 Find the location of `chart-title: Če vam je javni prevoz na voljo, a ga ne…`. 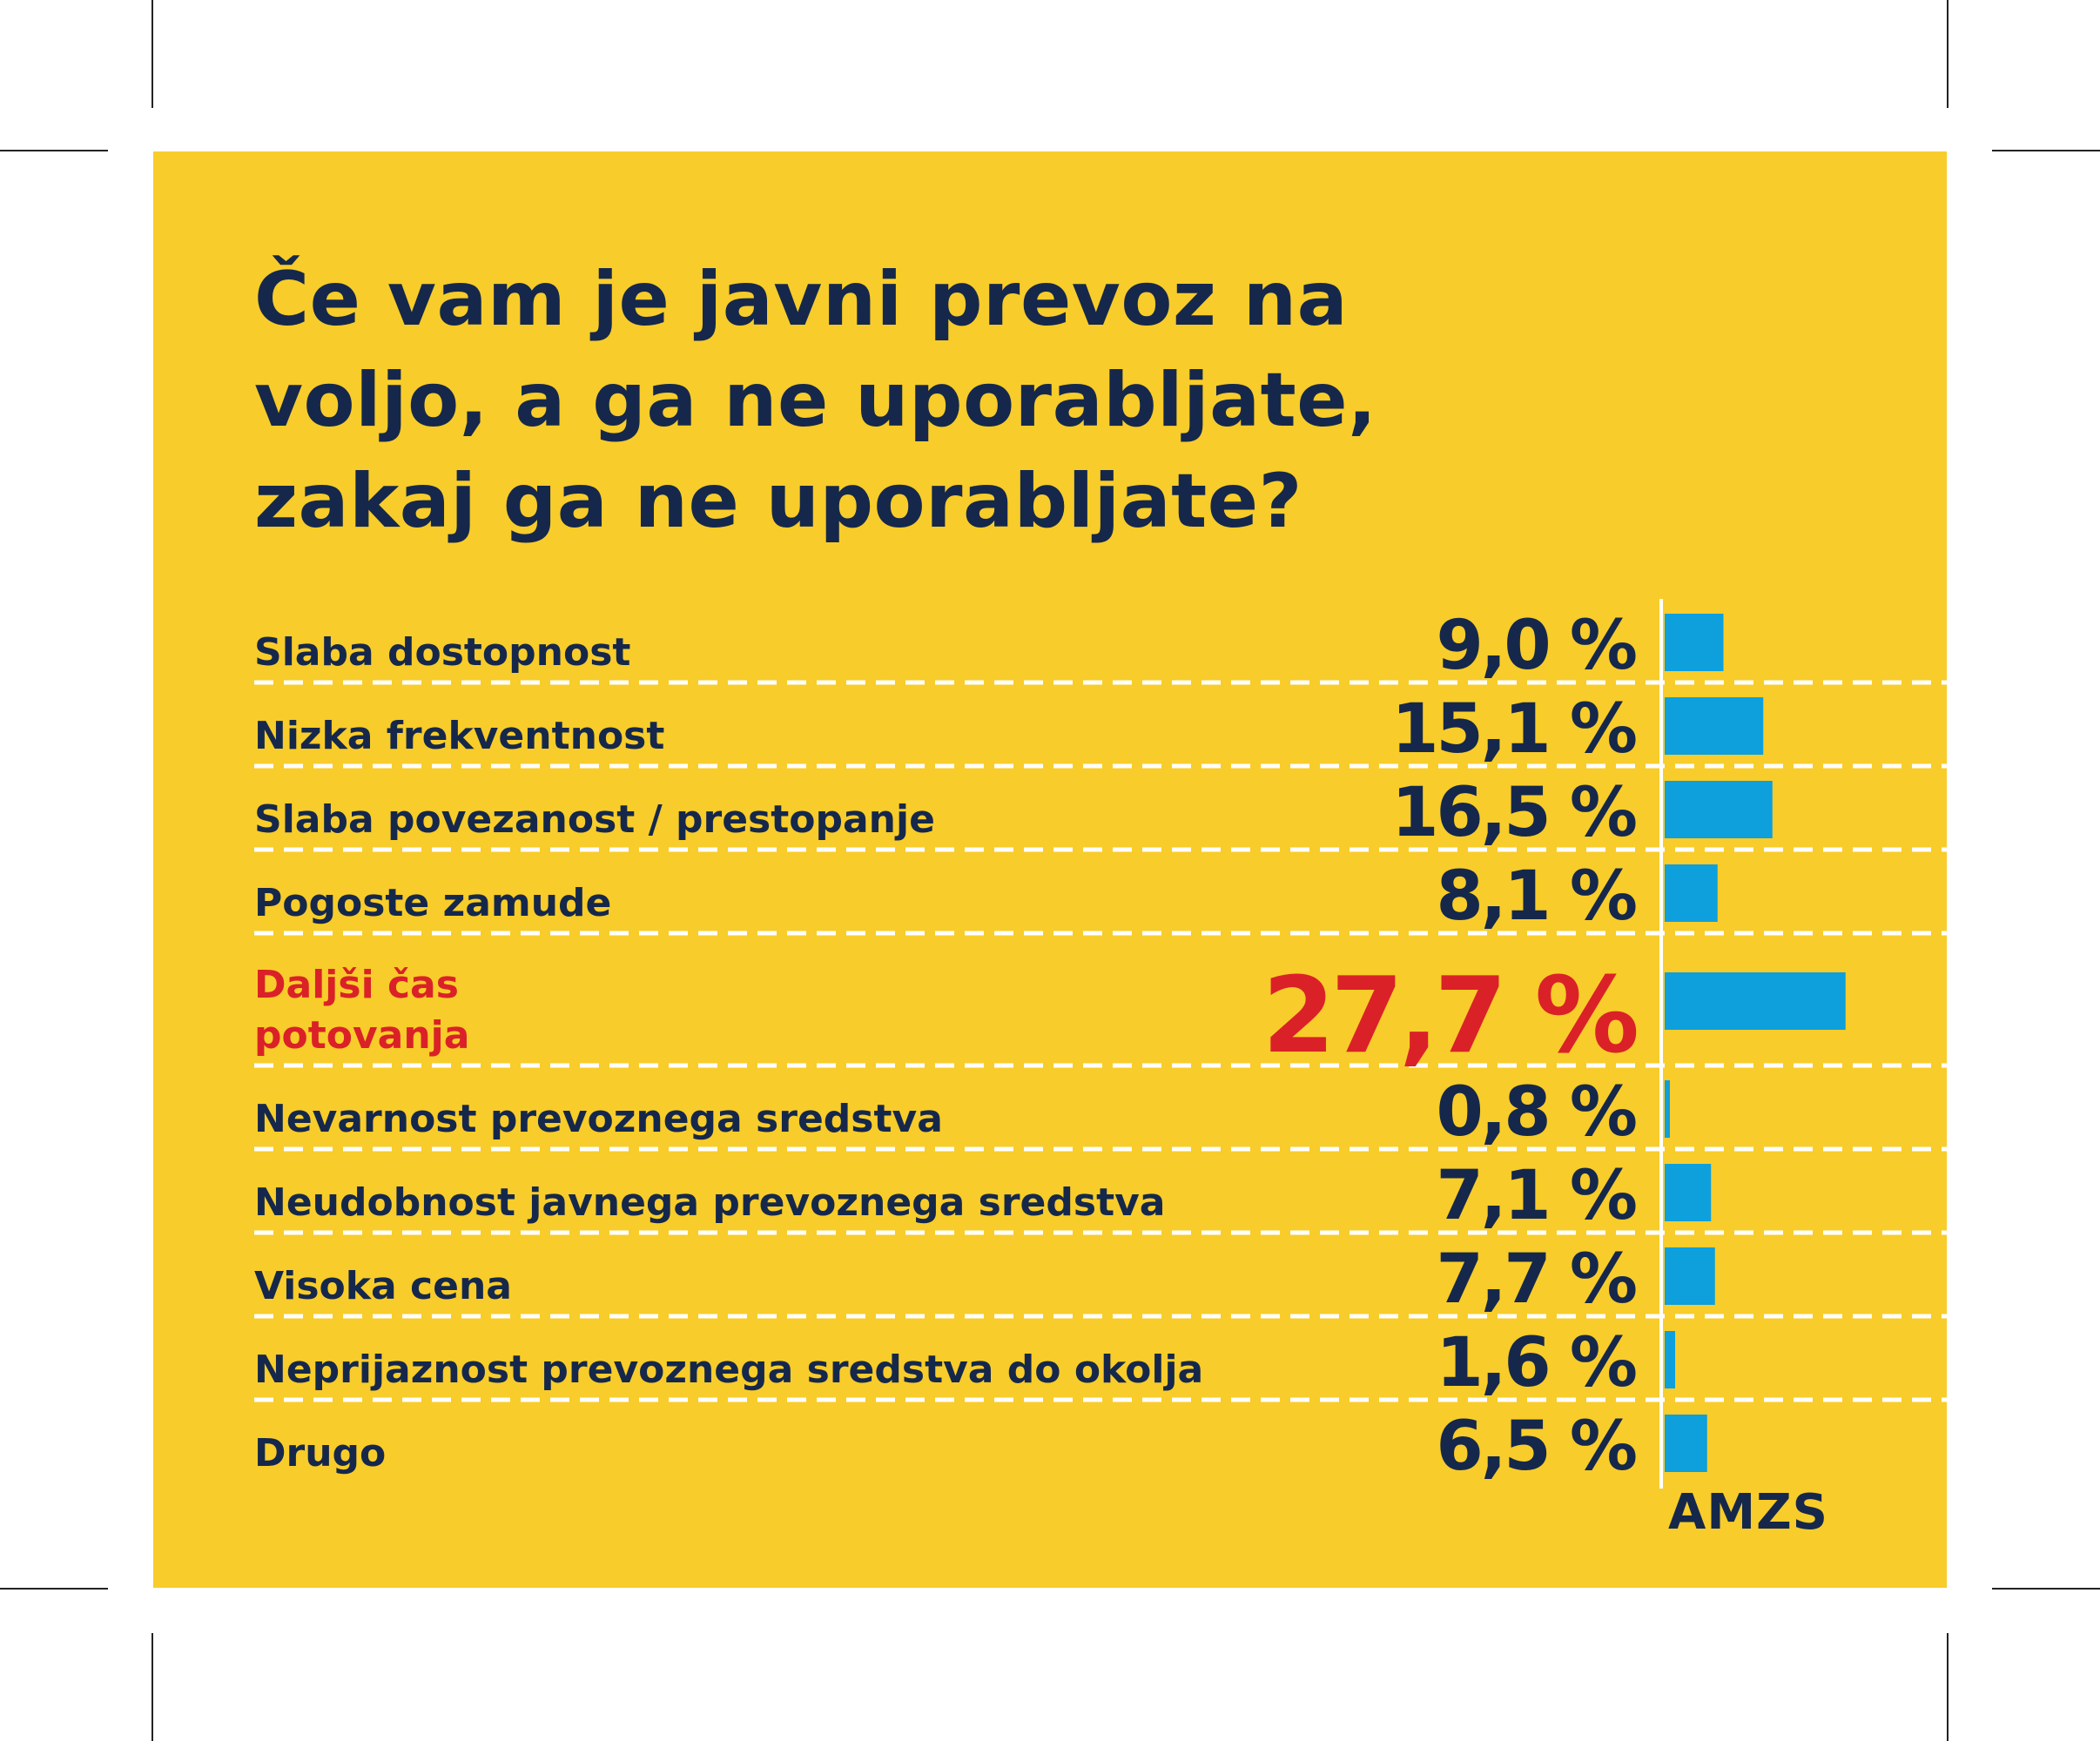

chart-title: Če vam je javni prevoz na voljo, a ga ne… is located at coordinates (815, 401).